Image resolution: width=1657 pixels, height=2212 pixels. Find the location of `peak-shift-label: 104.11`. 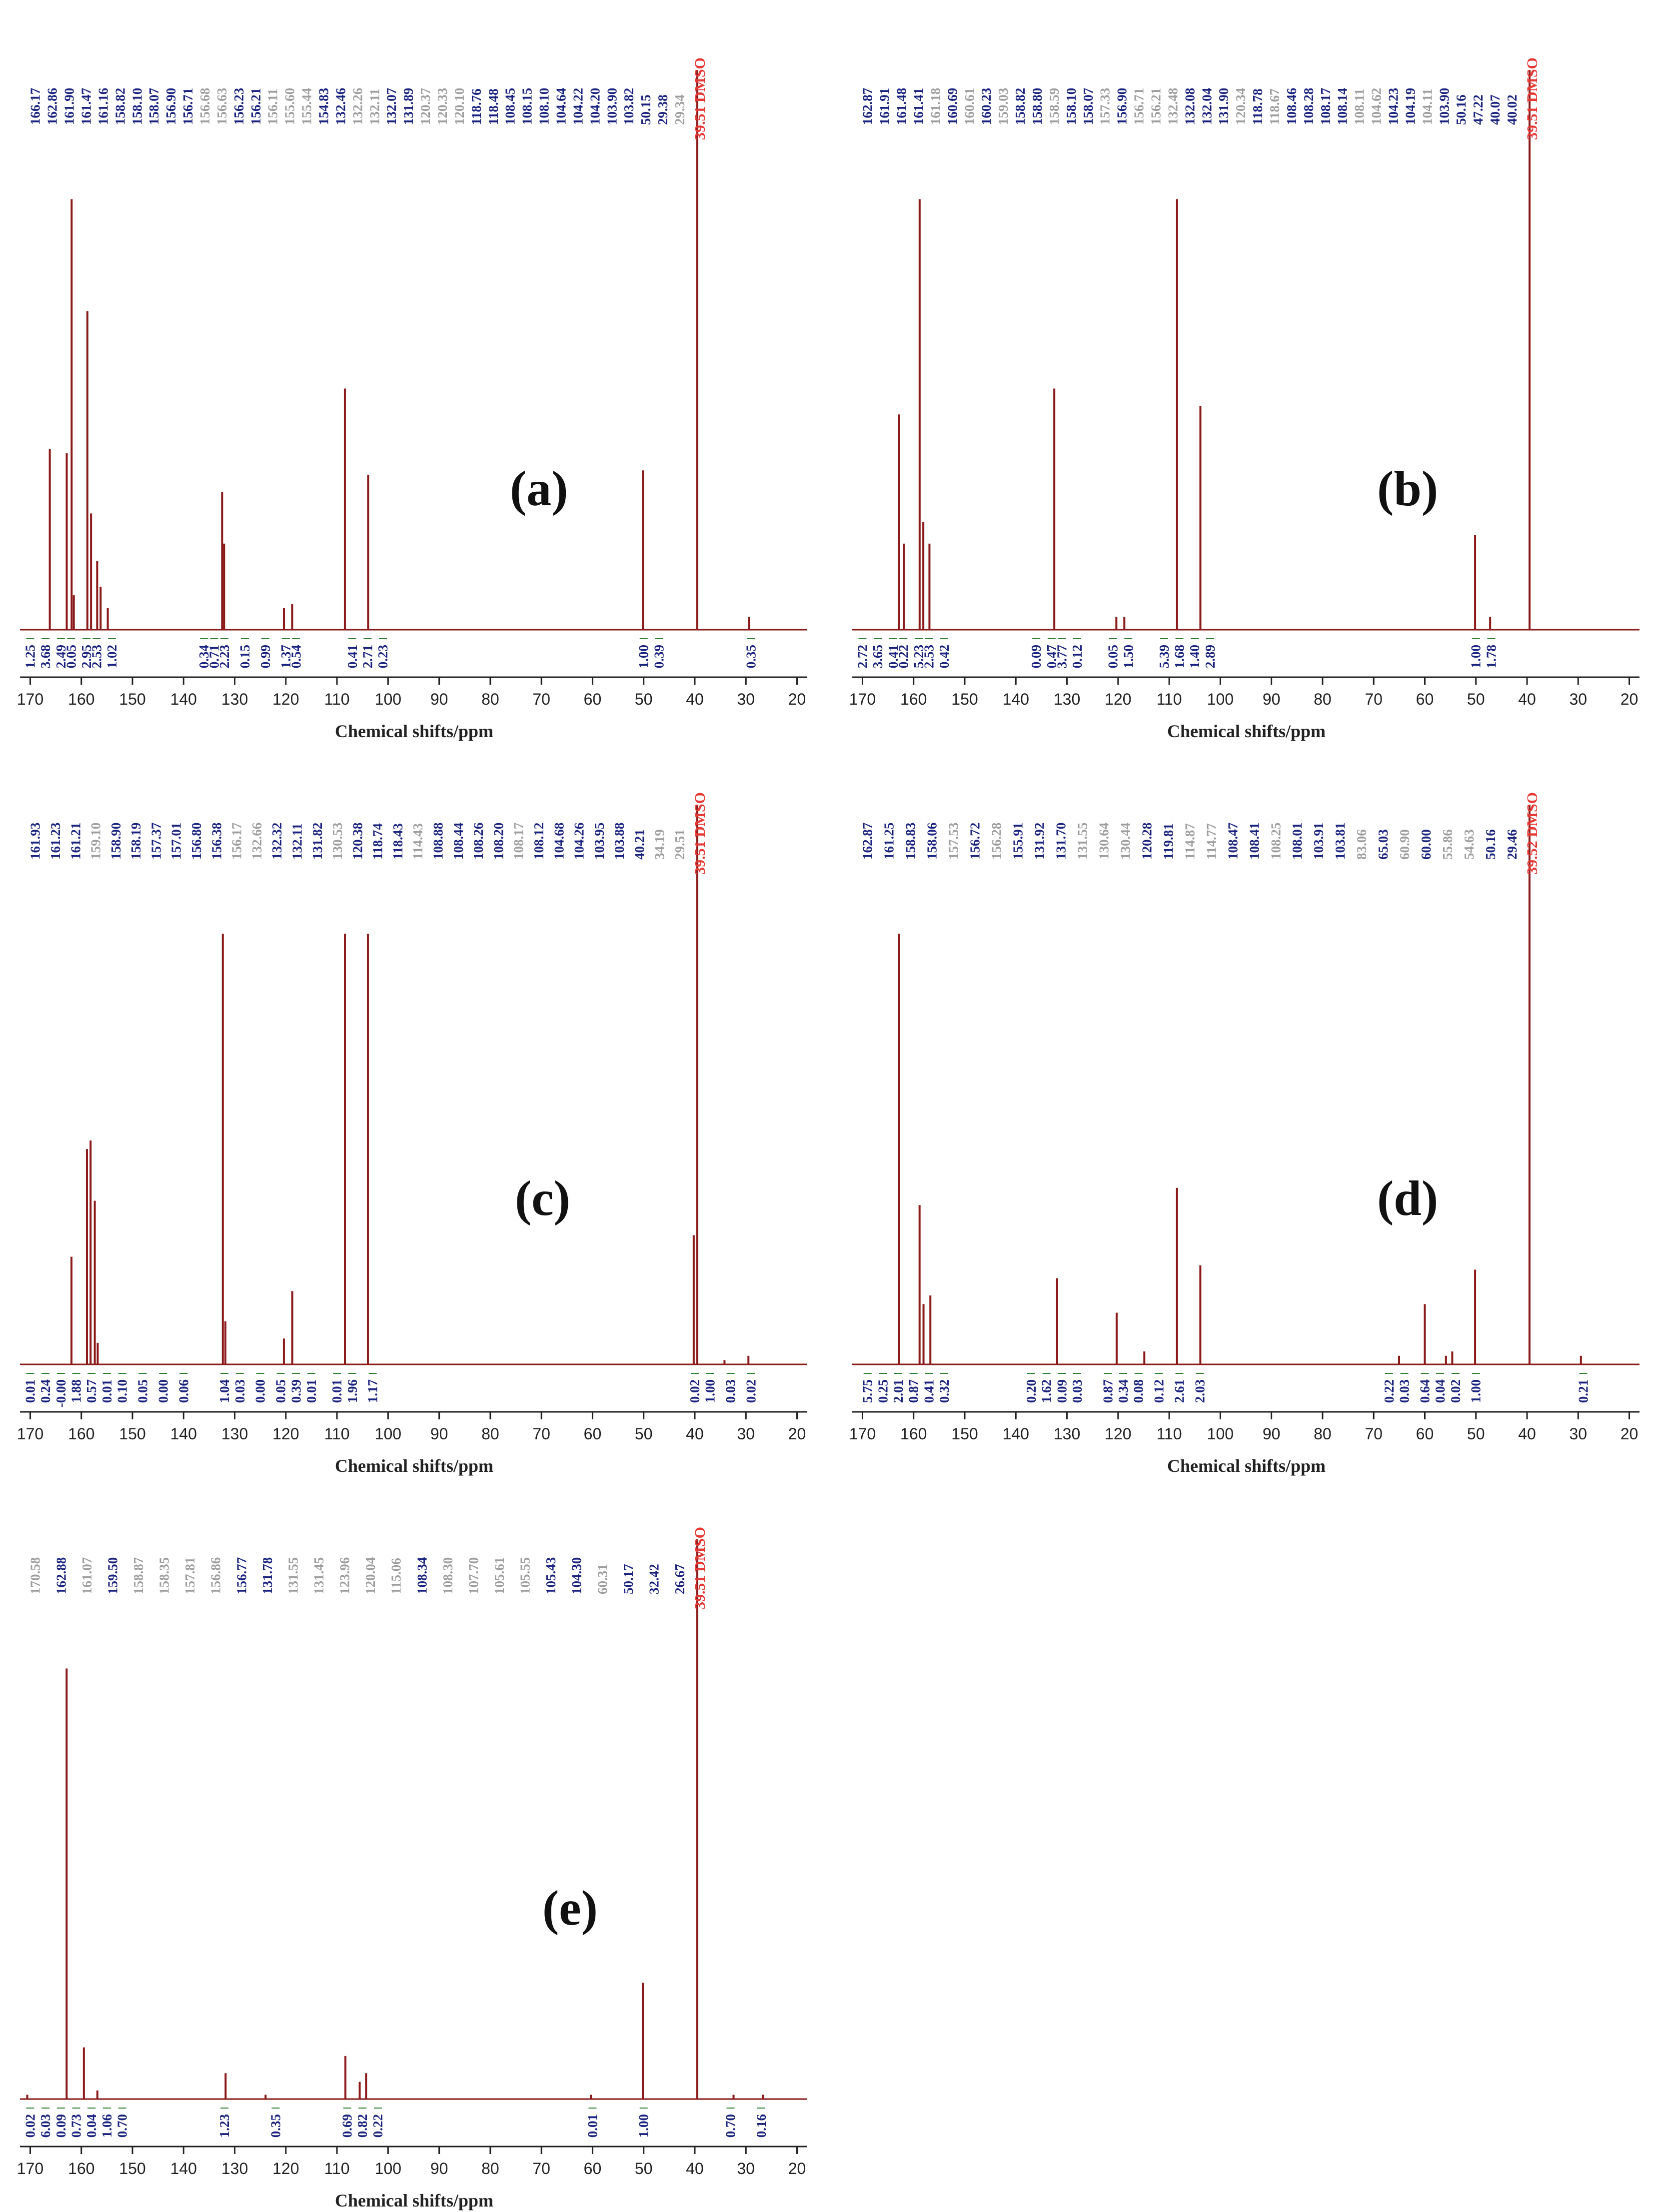

peak-shift-label: 104.11 is located at coordinates (1427, 107).